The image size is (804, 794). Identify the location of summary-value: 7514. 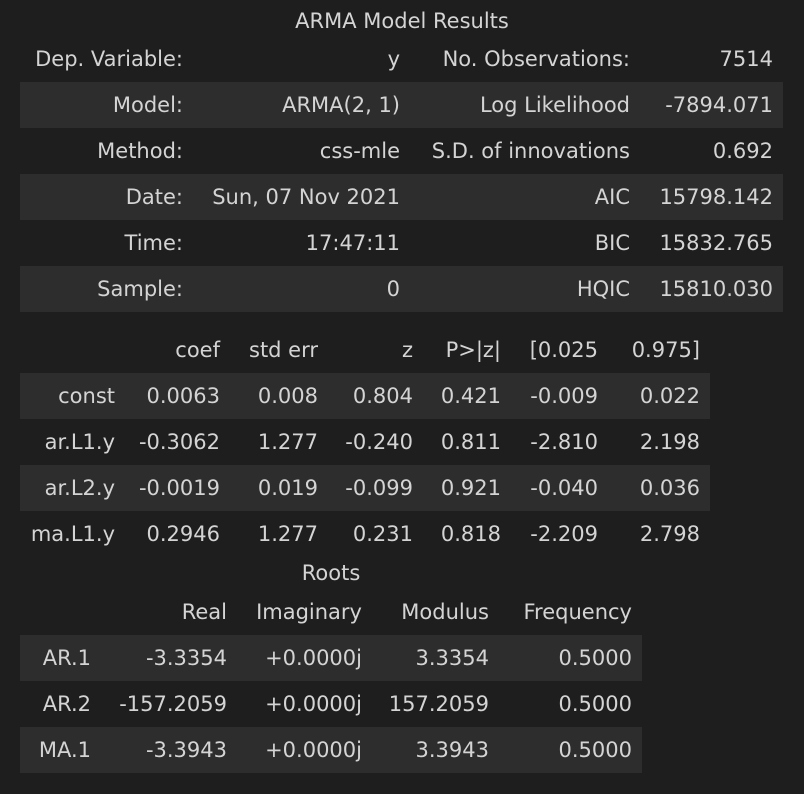
(746, 59).